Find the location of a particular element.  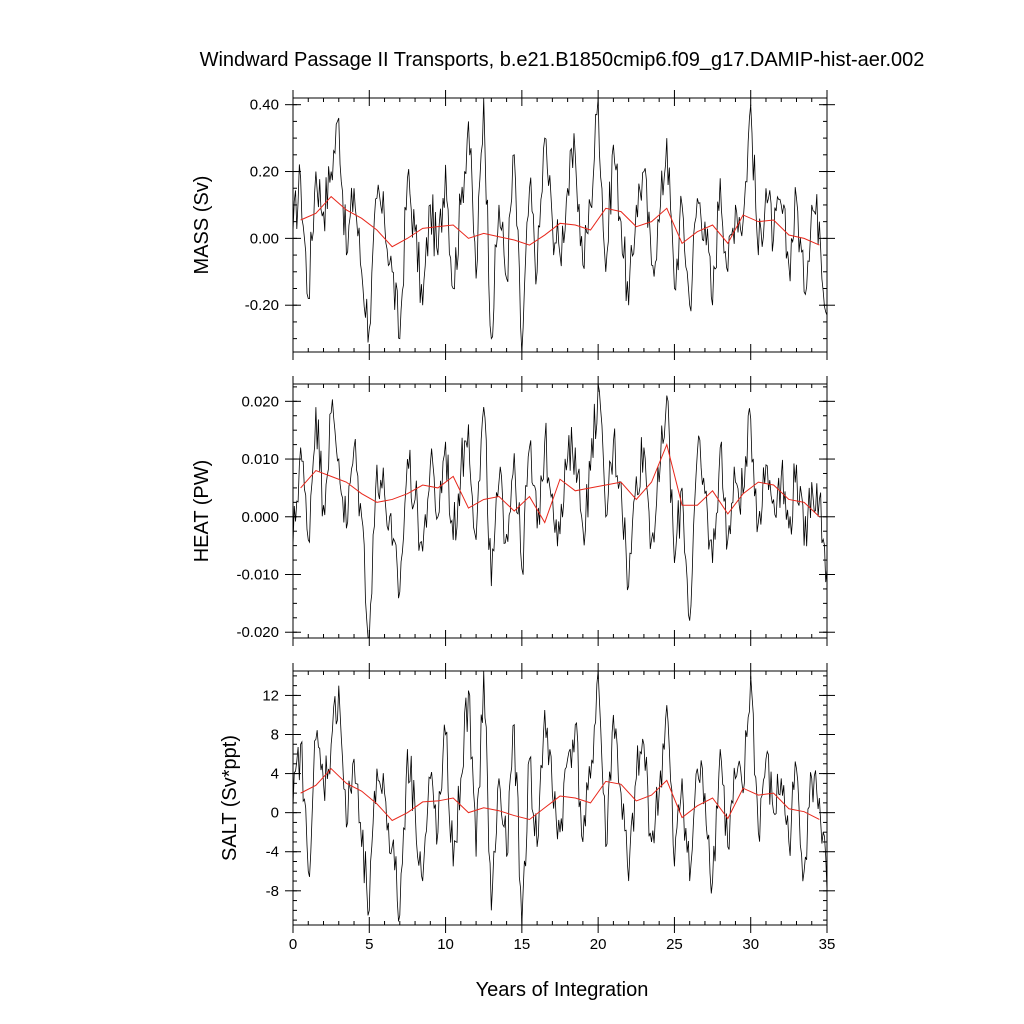

y-tick-label: 4 is located at coordinates (275, 774).